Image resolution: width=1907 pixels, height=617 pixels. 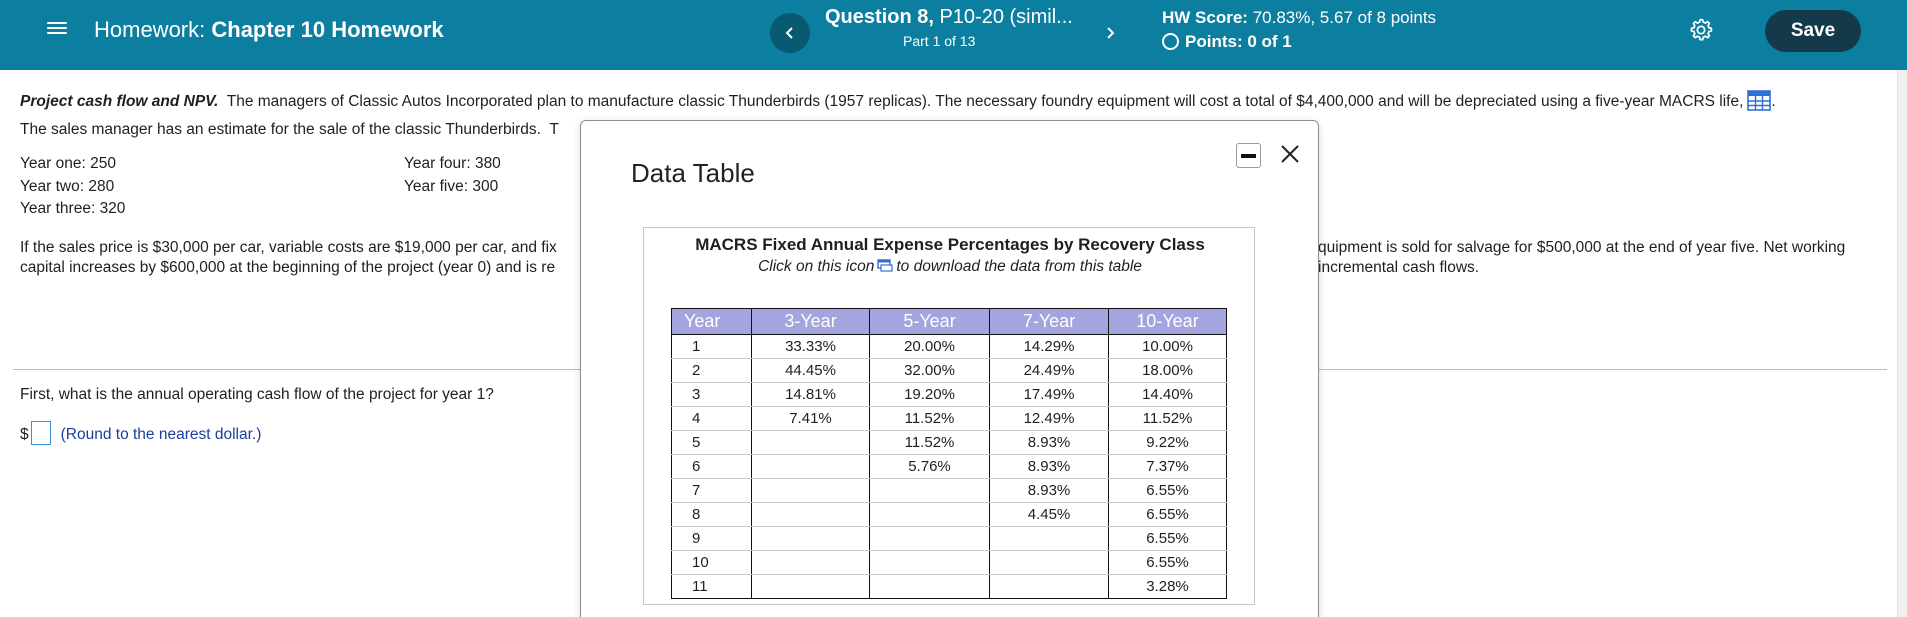 What do you see at coordinates (1344, 17) in the screenshot?
I see `hw-score-value: 70.83%, 5.67 of 8 points` at bounding box center [1344, 17].